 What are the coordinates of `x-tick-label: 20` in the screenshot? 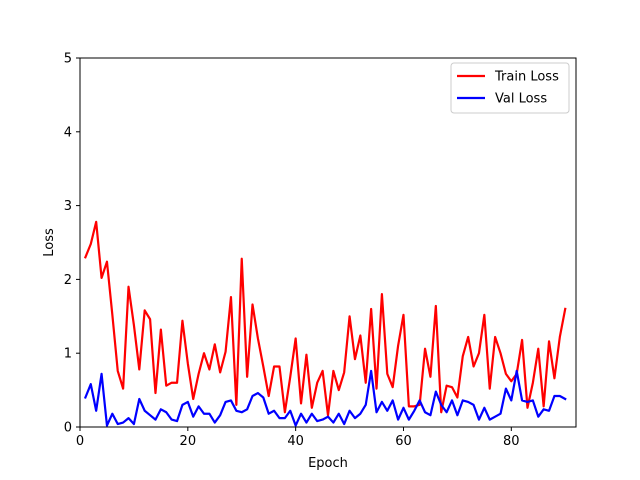 It's located at (188, 441).